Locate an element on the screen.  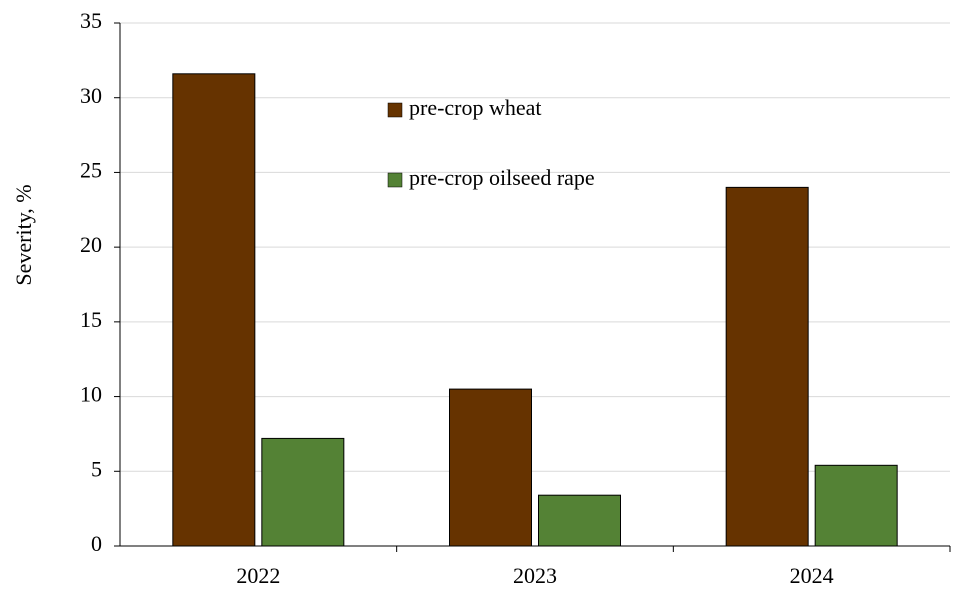
y-tick-label: 0 is located at coordinates (96, 543).